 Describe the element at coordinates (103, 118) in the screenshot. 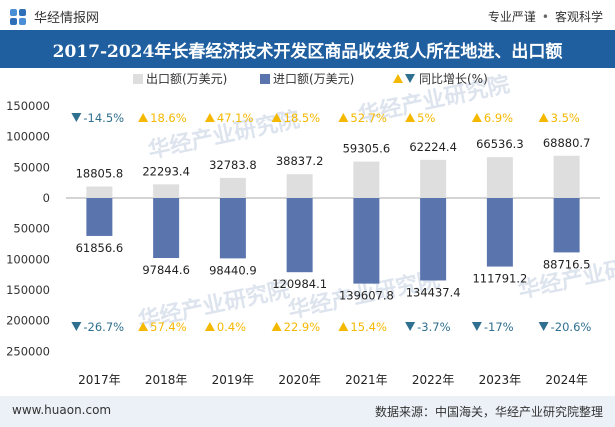

I see `export-growth-label: -14.5%` at that location.